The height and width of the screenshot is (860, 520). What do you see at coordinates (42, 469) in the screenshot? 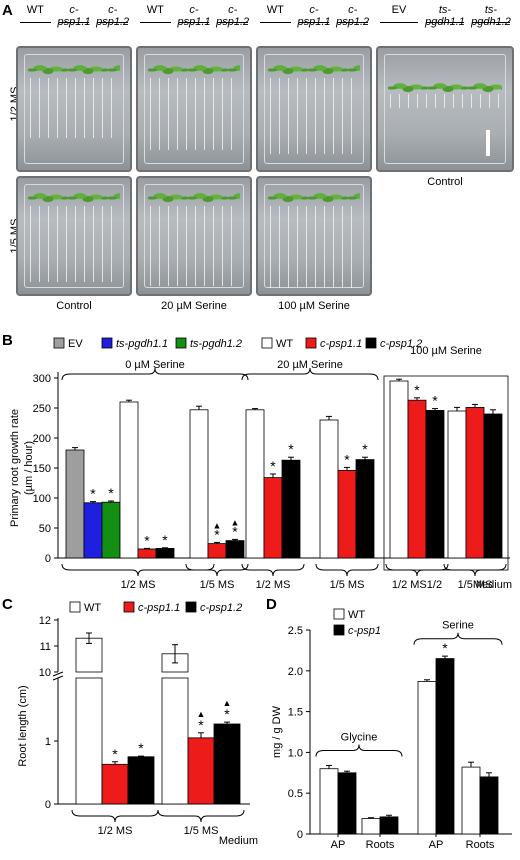
I see `y-tick-label-150: 150` at bounding box center [42, 469].